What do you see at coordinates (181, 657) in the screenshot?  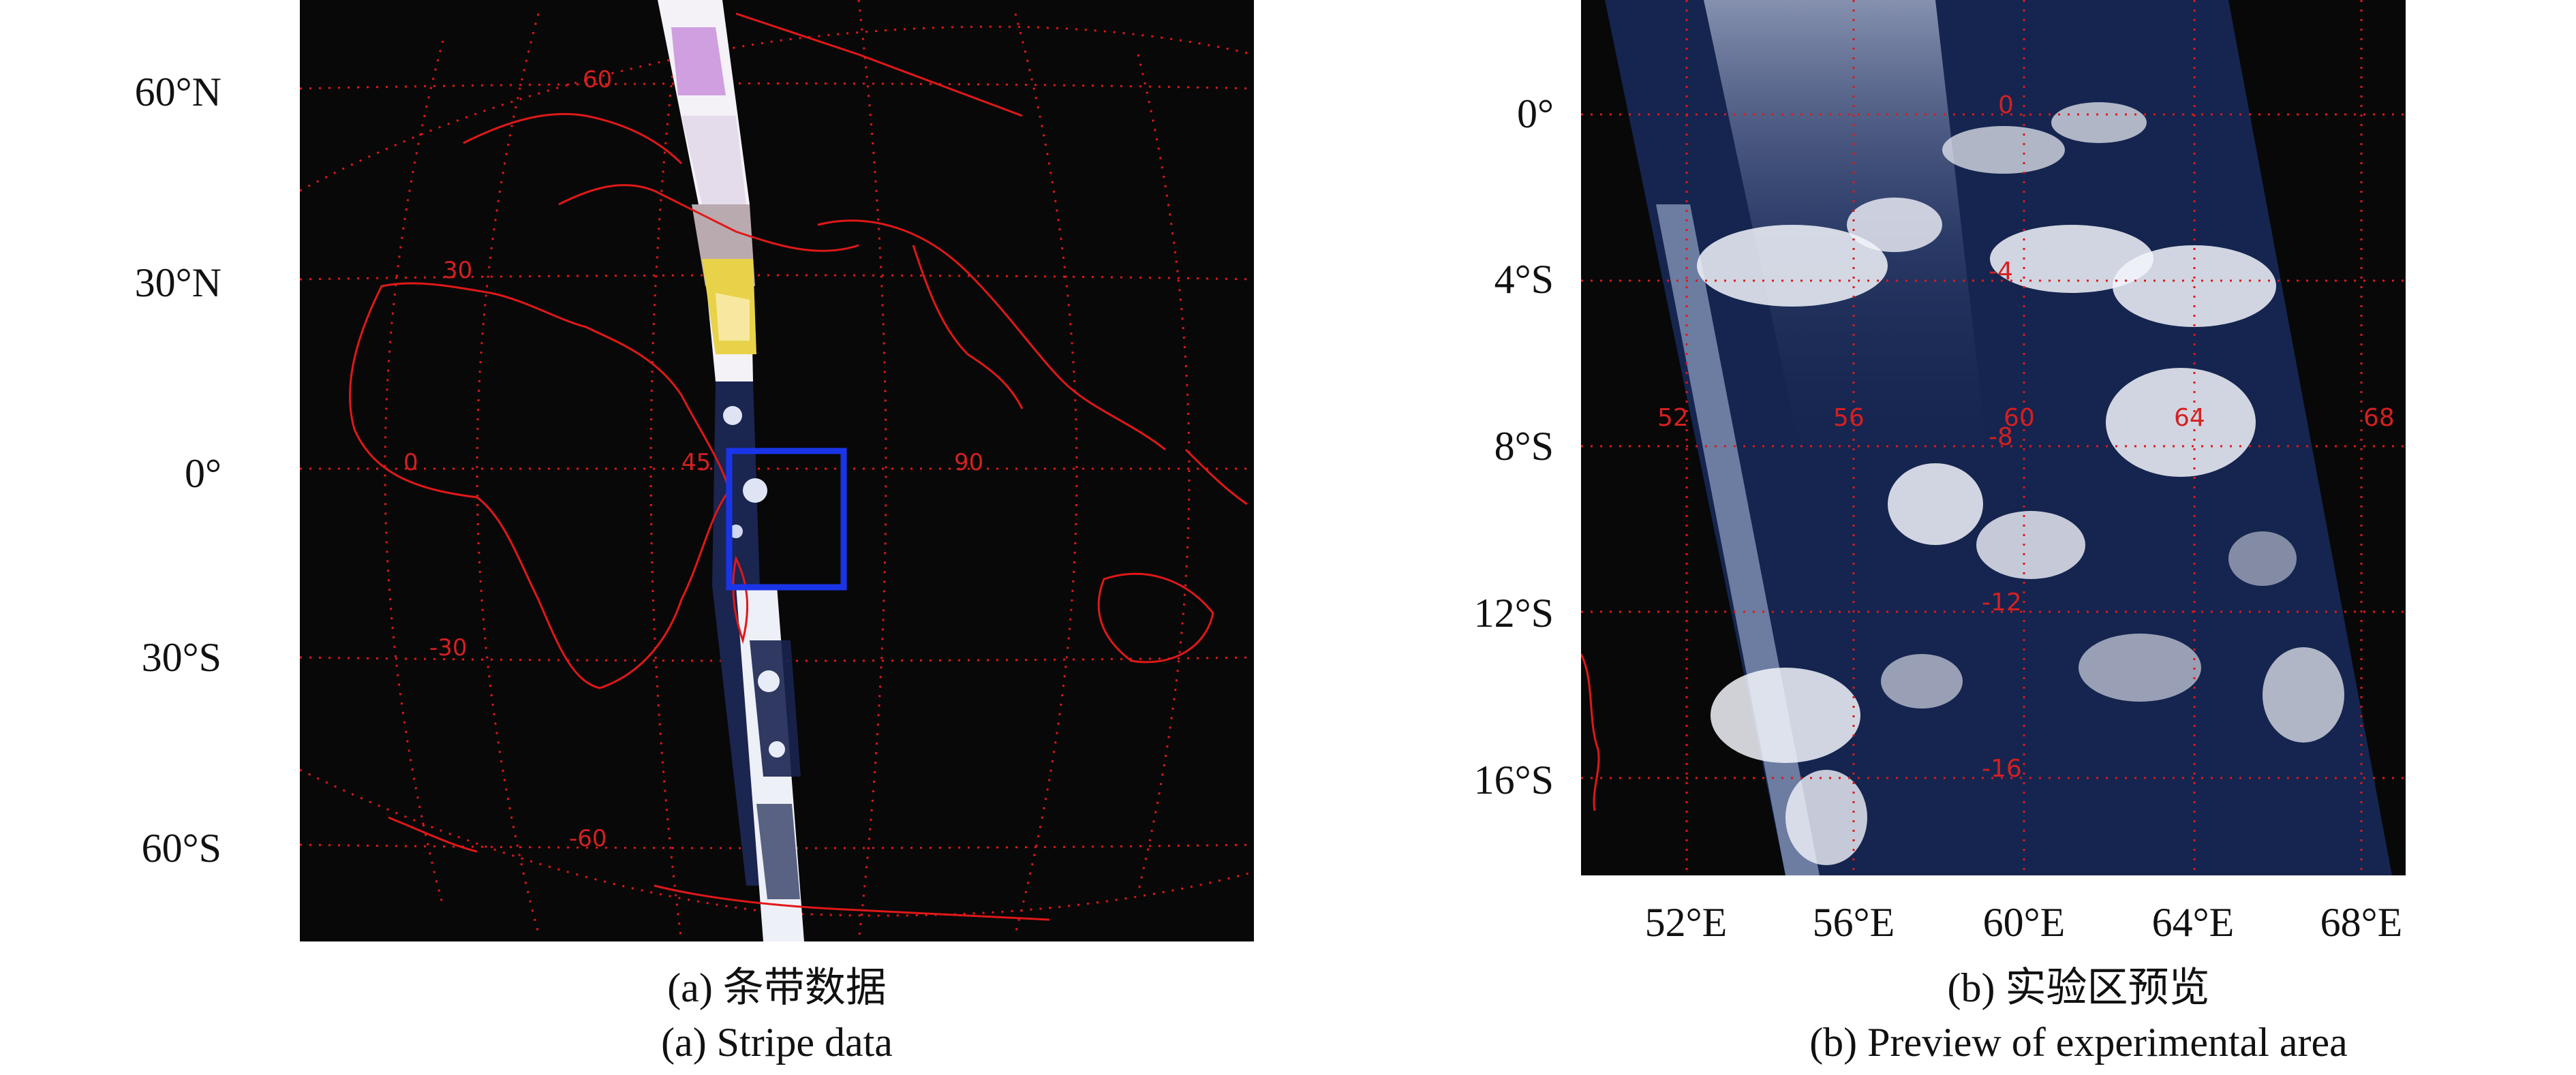 I see `panel-a-lat-label: 30°S` at bounding box center [181, 657].